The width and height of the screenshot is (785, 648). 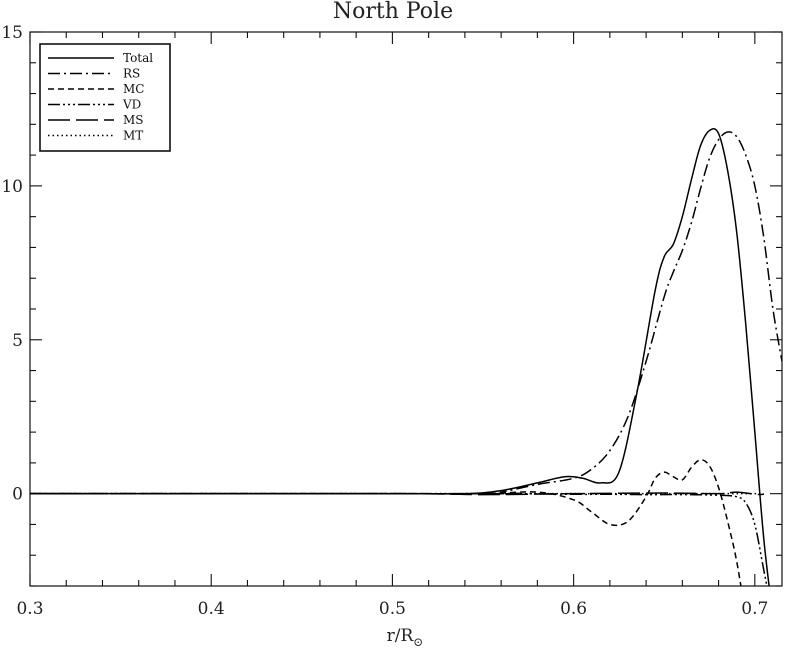 I want to click on y-tick-label: 5, so click(x=17, y=341).